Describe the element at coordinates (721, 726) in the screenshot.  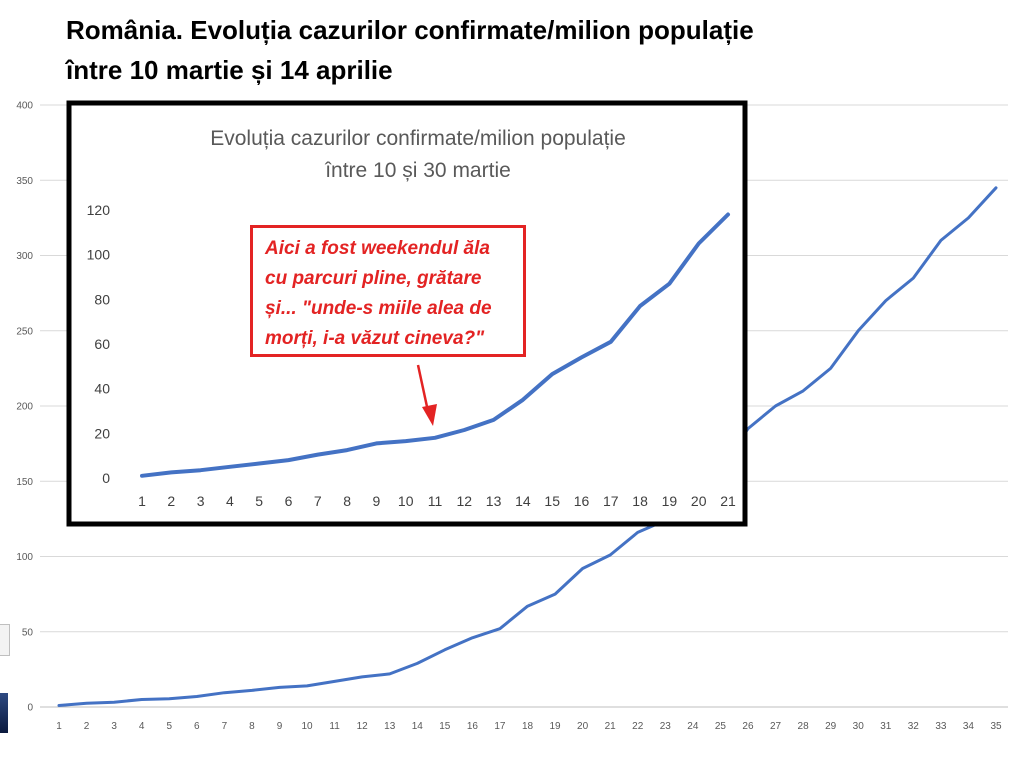
I see `main-x-tick-label: 25` at that location.